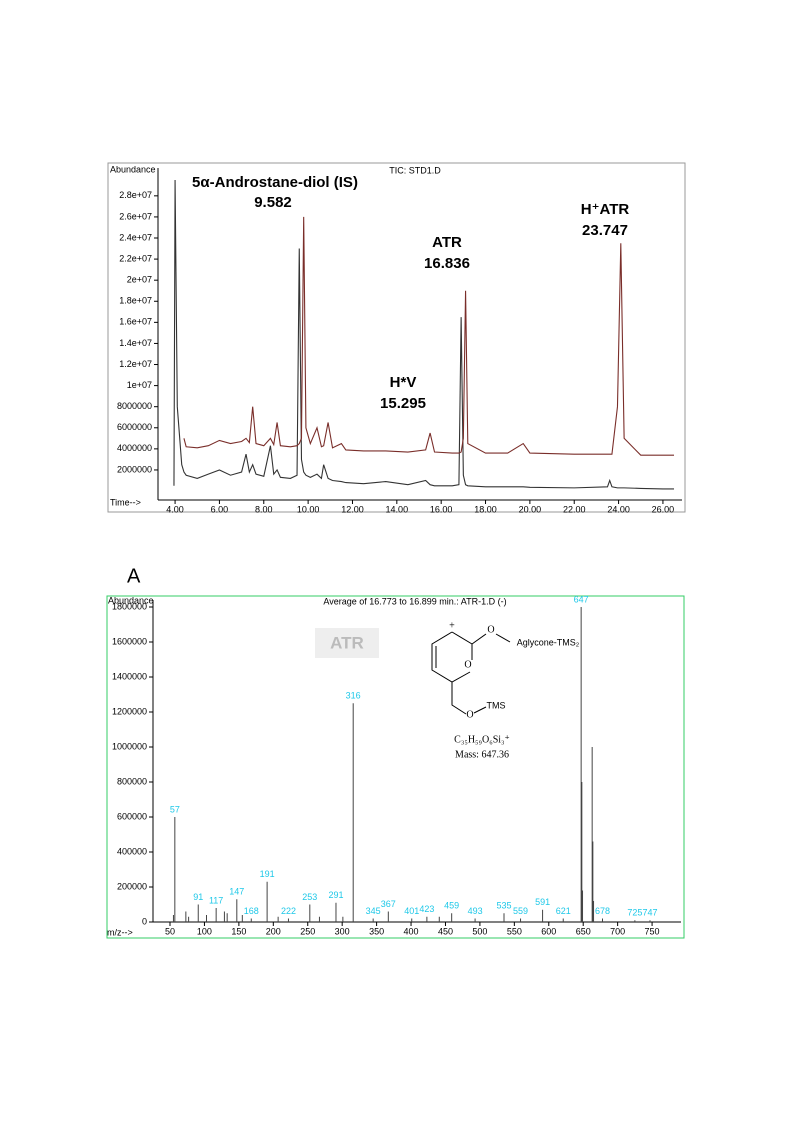 This screenshot has height=1123, width=793. Describe the element at coordinates (204, 931) in the screenshot. I see `x-tick-label: 100` at that location.